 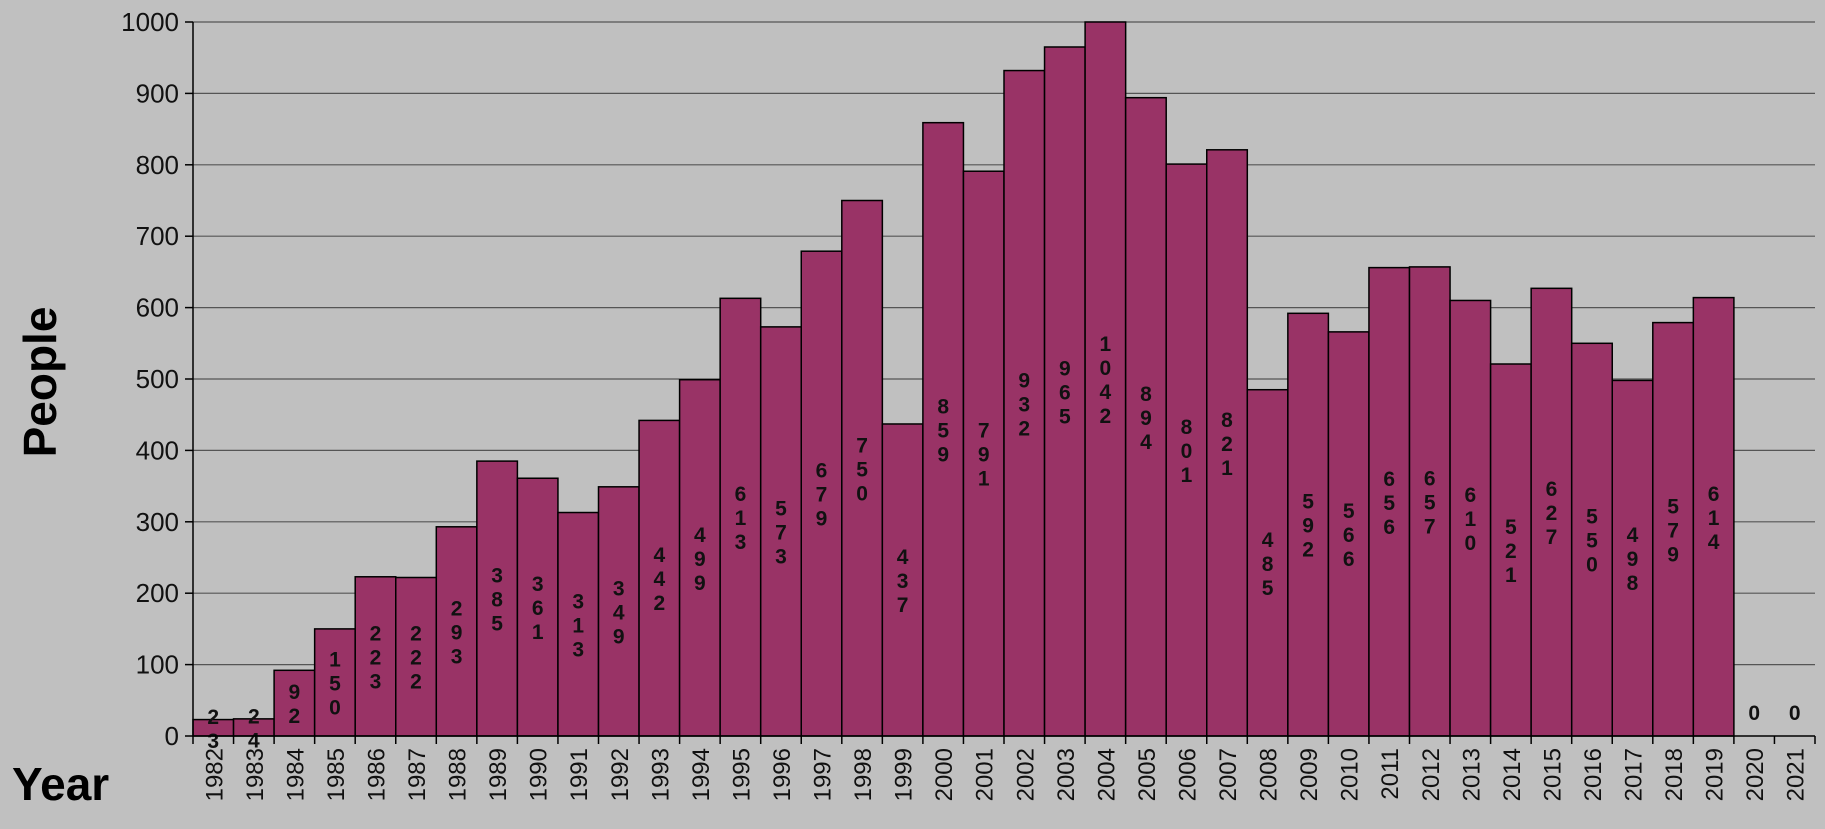 I want to click on x-tick-label: 1999, so click(x=904, y=774).